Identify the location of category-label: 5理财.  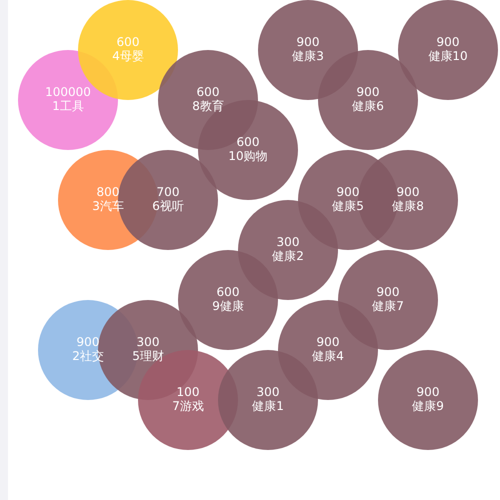
(148, 356).